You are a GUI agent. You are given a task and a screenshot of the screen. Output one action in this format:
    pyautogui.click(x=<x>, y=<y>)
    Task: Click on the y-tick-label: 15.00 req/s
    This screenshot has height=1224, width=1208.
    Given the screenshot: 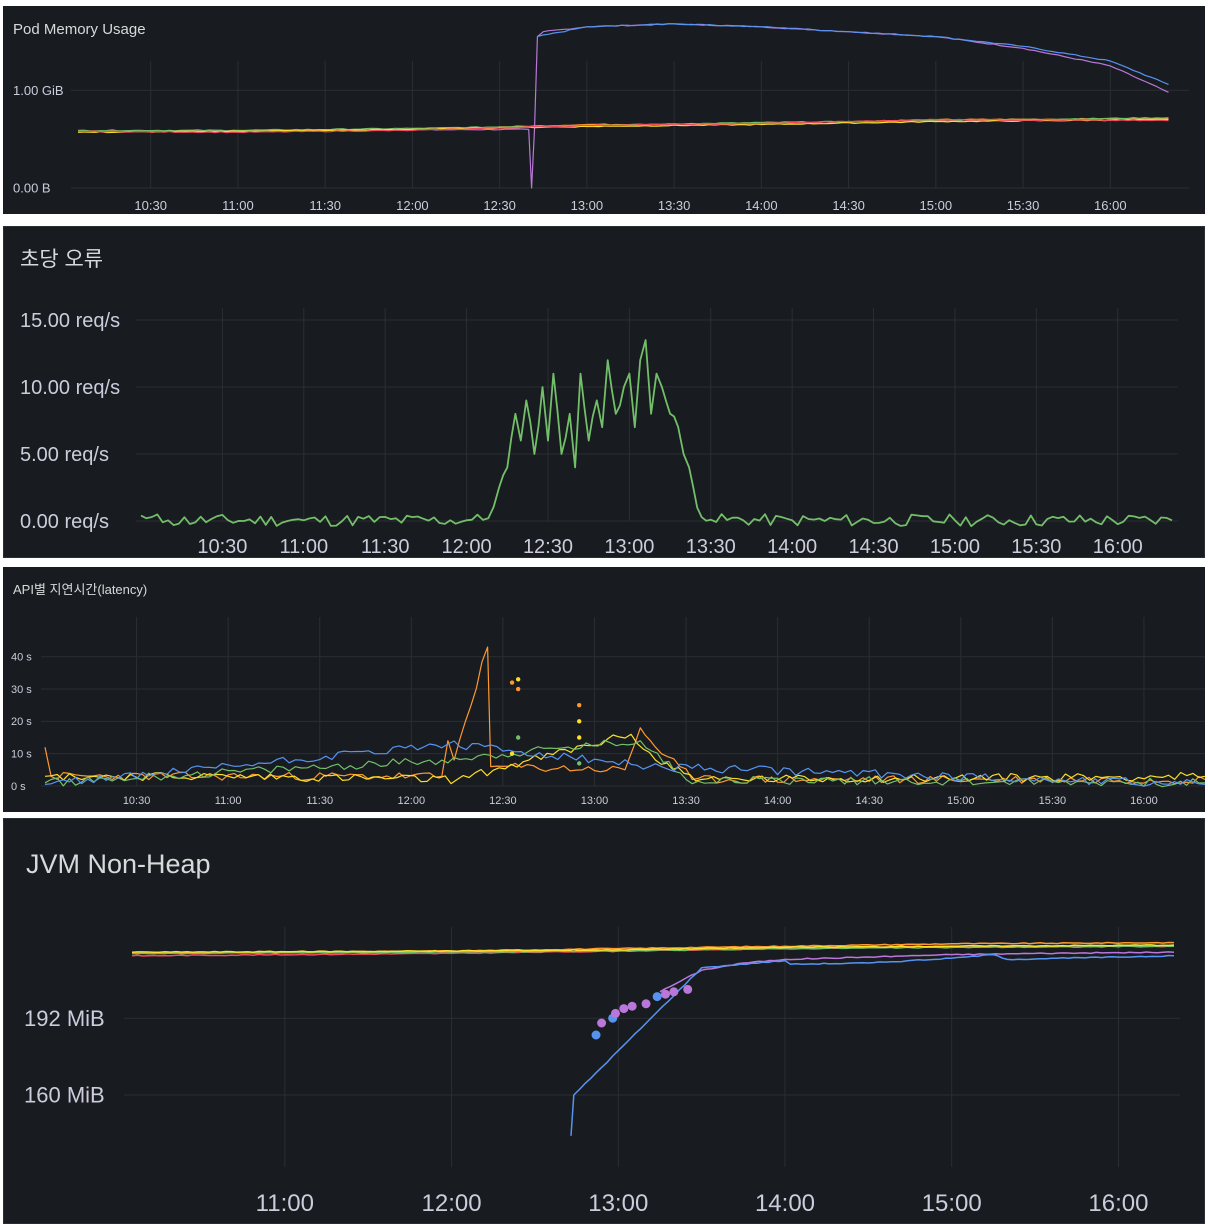 What is the action you would take?
    pyautogui.click(x=70, y=321)
    